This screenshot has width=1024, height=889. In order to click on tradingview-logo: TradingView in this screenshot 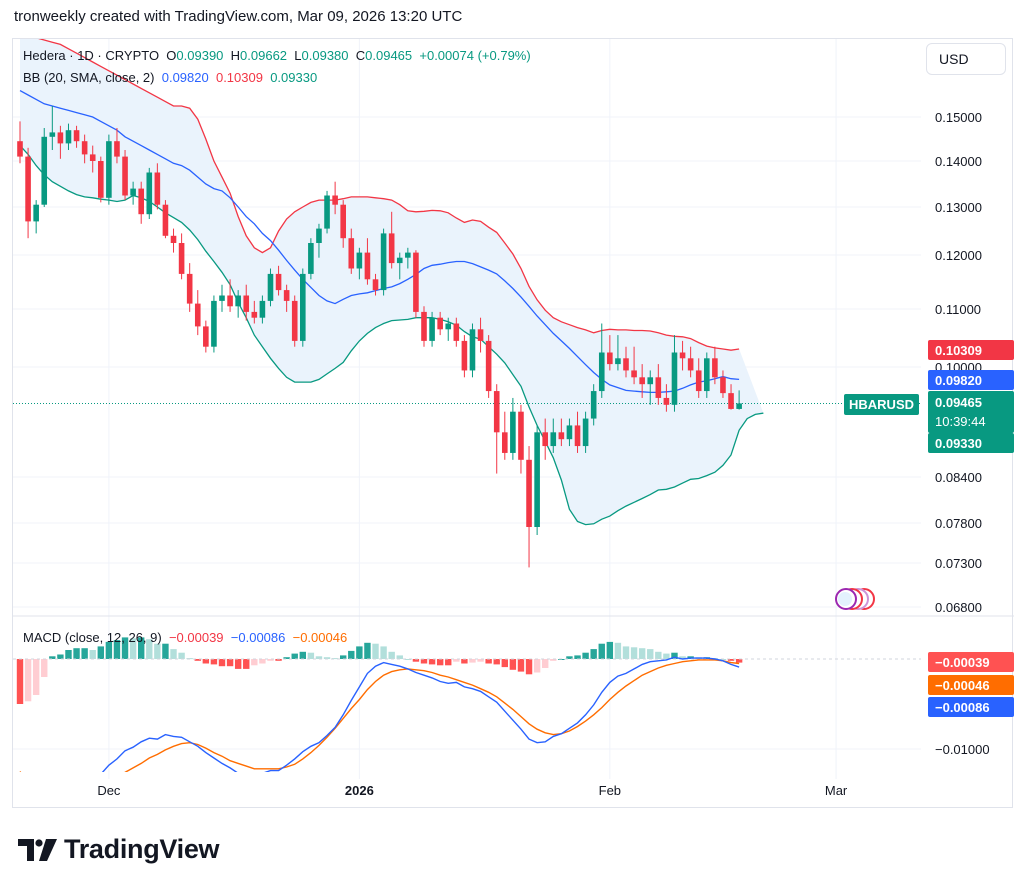, I will do `click(119, 849)`.